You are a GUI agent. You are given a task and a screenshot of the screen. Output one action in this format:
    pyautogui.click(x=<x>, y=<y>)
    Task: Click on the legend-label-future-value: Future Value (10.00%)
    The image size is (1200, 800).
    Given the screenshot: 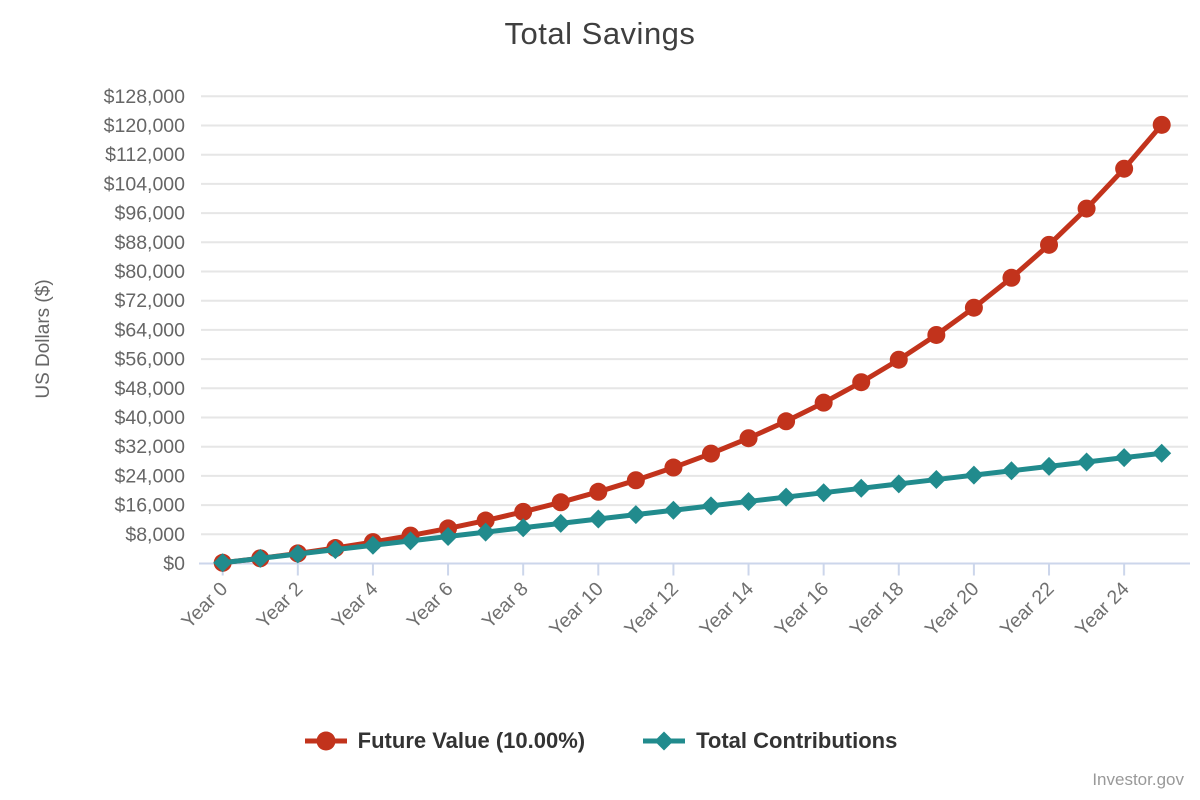 What is the action you would take?
    pyautogui.click(x=471, y=740)
    